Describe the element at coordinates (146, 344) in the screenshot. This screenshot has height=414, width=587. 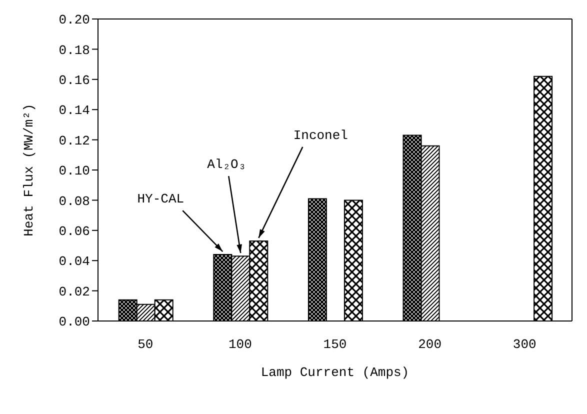
I see `x-tick-label: 50` at that location.